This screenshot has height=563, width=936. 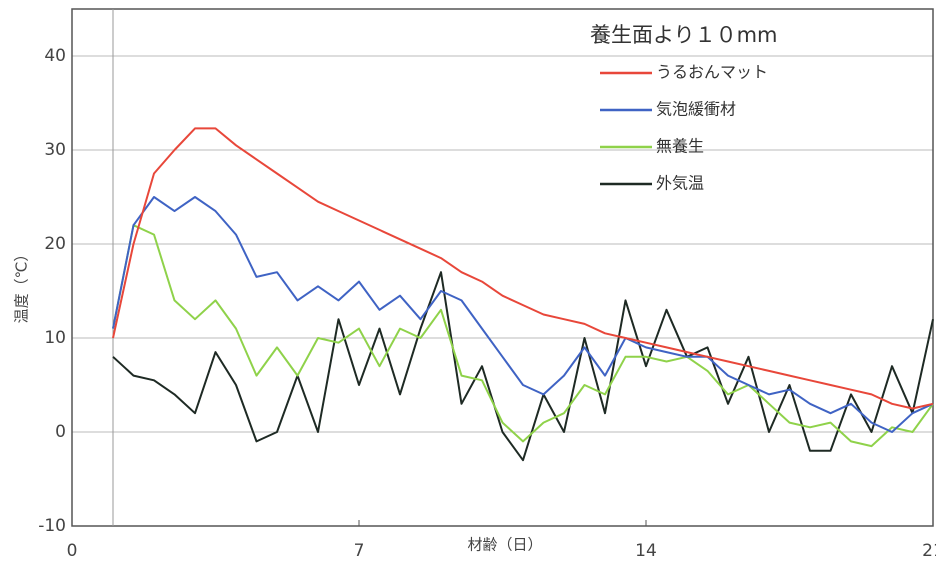 I want to click on y-tick-label: 30, so click(x=55, y=150).